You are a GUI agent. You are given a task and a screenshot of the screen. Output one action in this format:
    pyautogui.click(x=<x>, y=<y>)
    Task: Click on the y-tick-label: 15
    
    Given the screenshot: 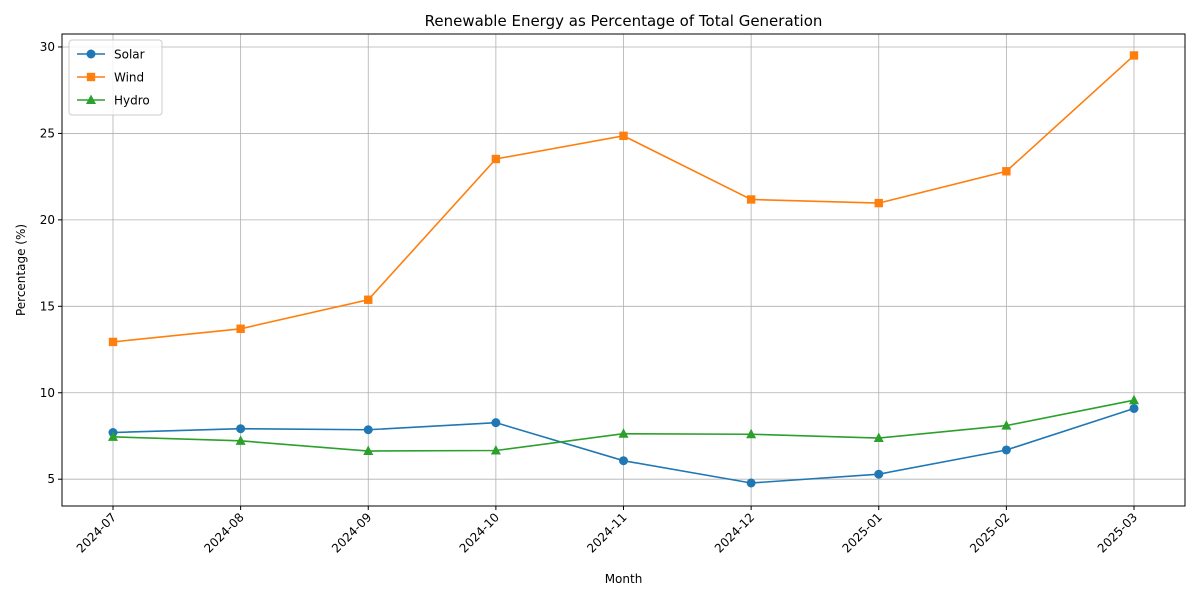 What is the action you would take?
    pyautogui.click(x=47, y=306)
    